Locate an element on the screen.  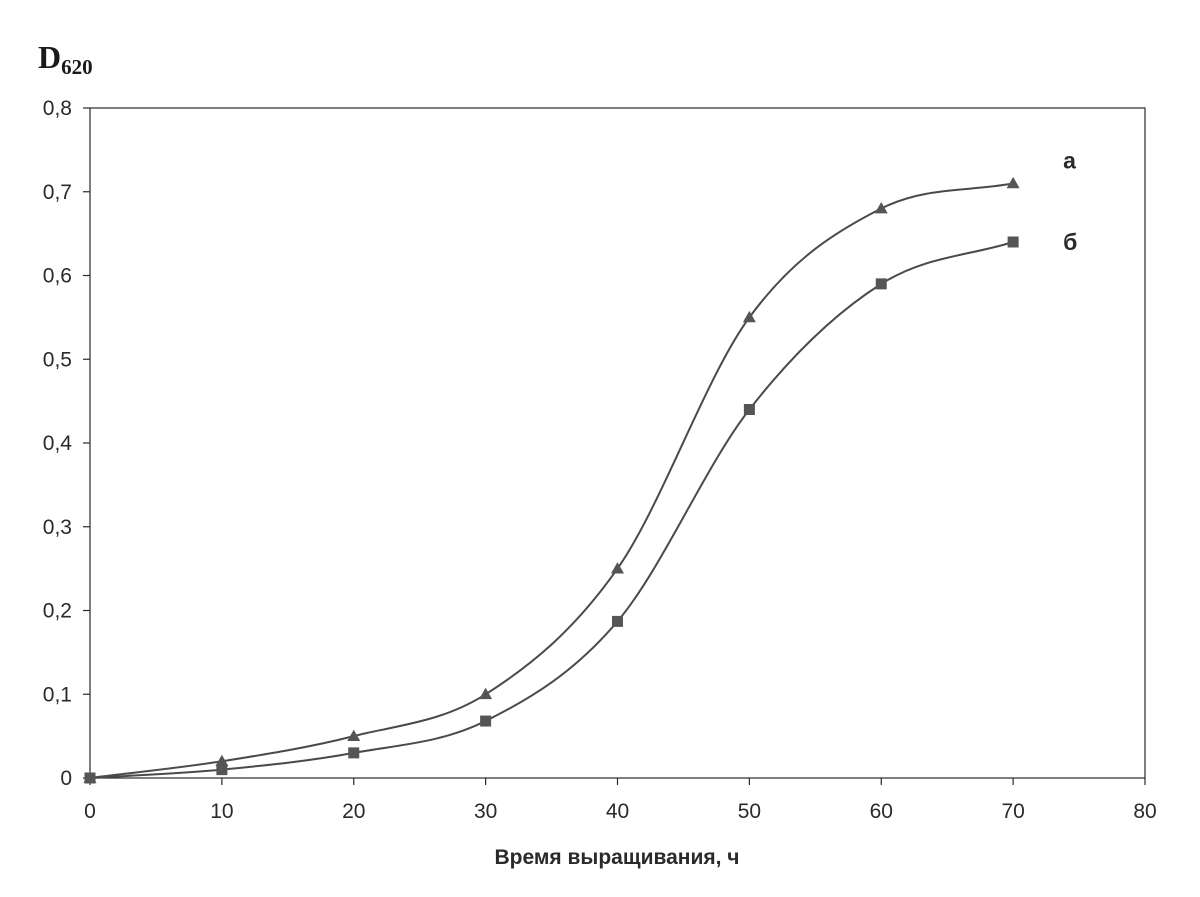
x-tick-label: 10 is located at coordinates (221, 811).